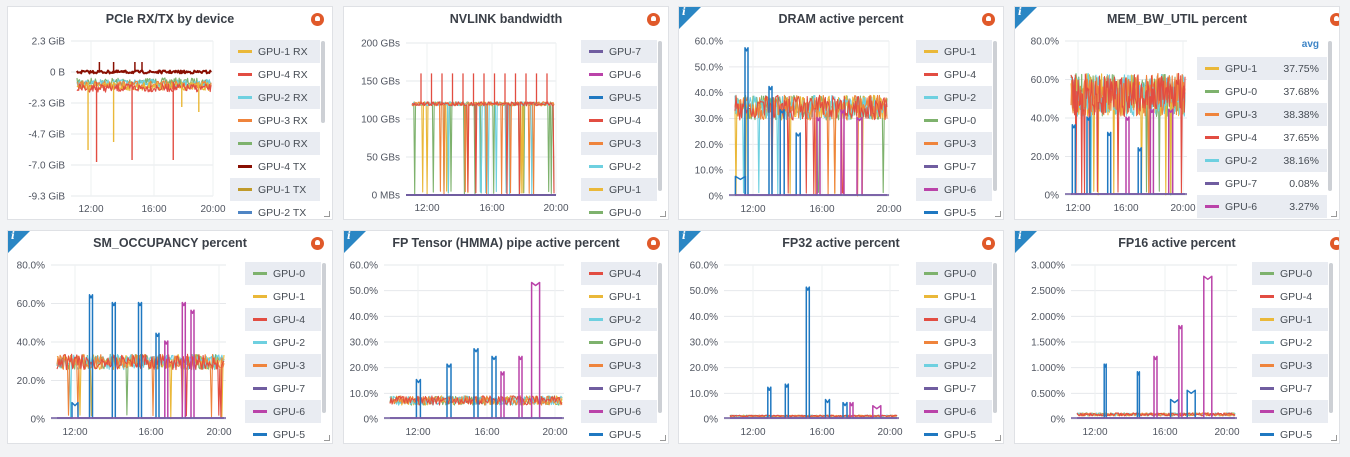 Image resolution: width=1350 pixels, height=457 pixels. What do you see at coordinates (275, 51) in the screenshot?
I see `legend-item: GPU-1 RX` at bounding box center [275, 51].